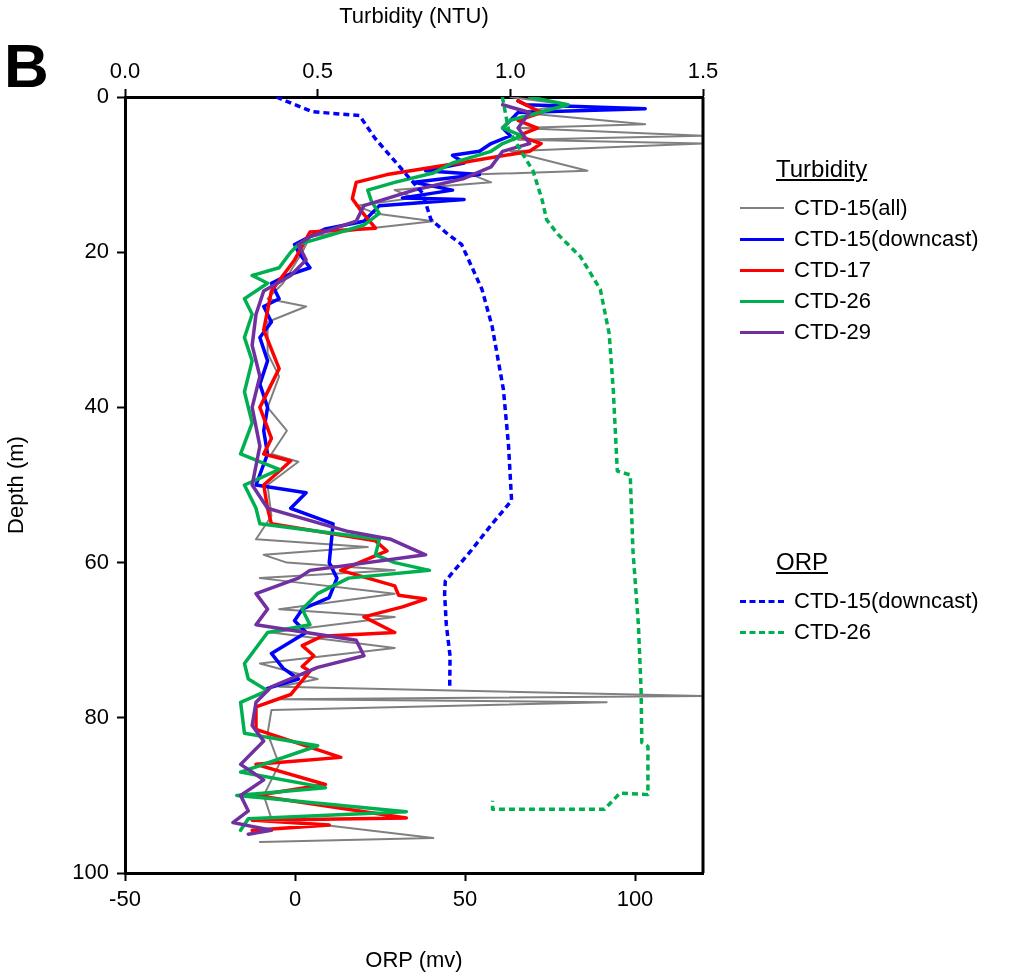 The height and width of the screenshot is (978, 1019). What do you see at coordinates (851, 208) in the screenshot?
I see `legend-label: CTD-15(all)` at bounding box center [851, 208].